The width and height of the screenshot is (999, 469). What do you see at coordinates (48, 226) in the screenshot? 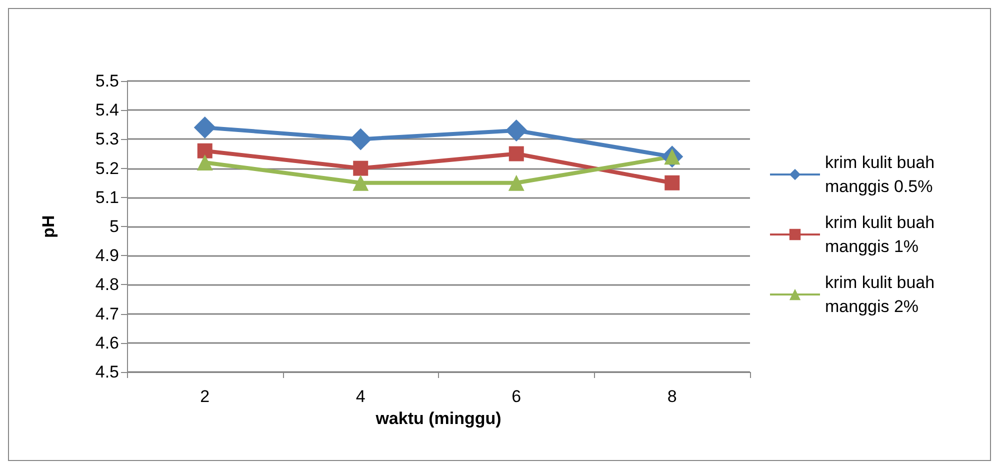
I see `y-axis-title: pH` at bounding box center [48, 226].